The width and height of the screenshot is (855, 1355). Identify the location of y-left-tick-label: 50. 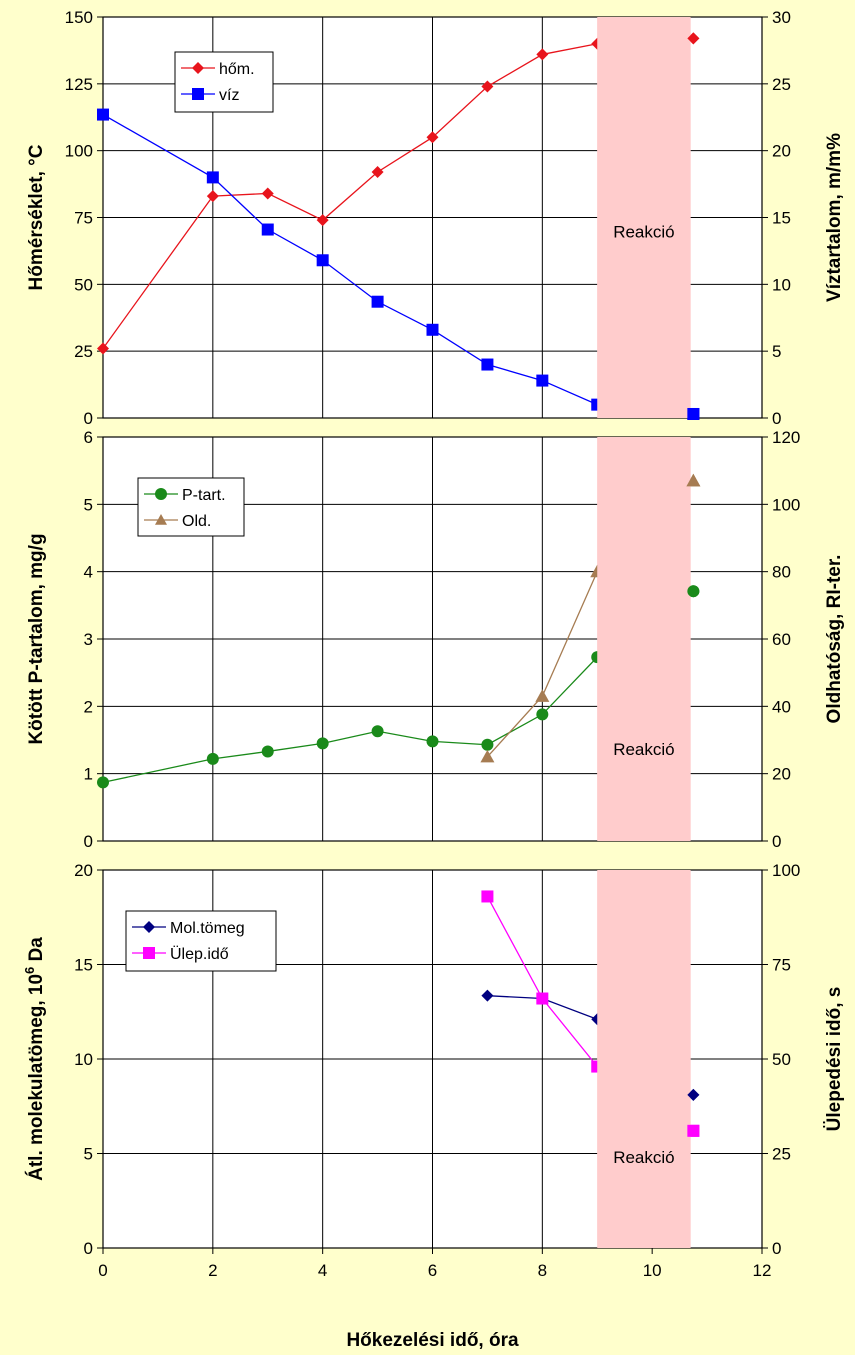
(83, 284).